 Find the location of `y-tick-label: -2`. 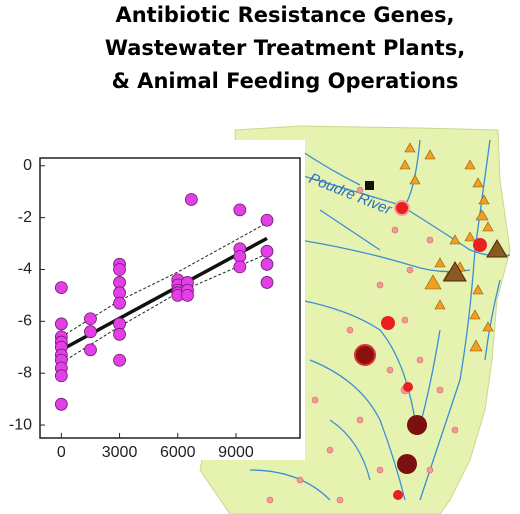

y-tick-label: -2 is located at coordinates (25, 217).